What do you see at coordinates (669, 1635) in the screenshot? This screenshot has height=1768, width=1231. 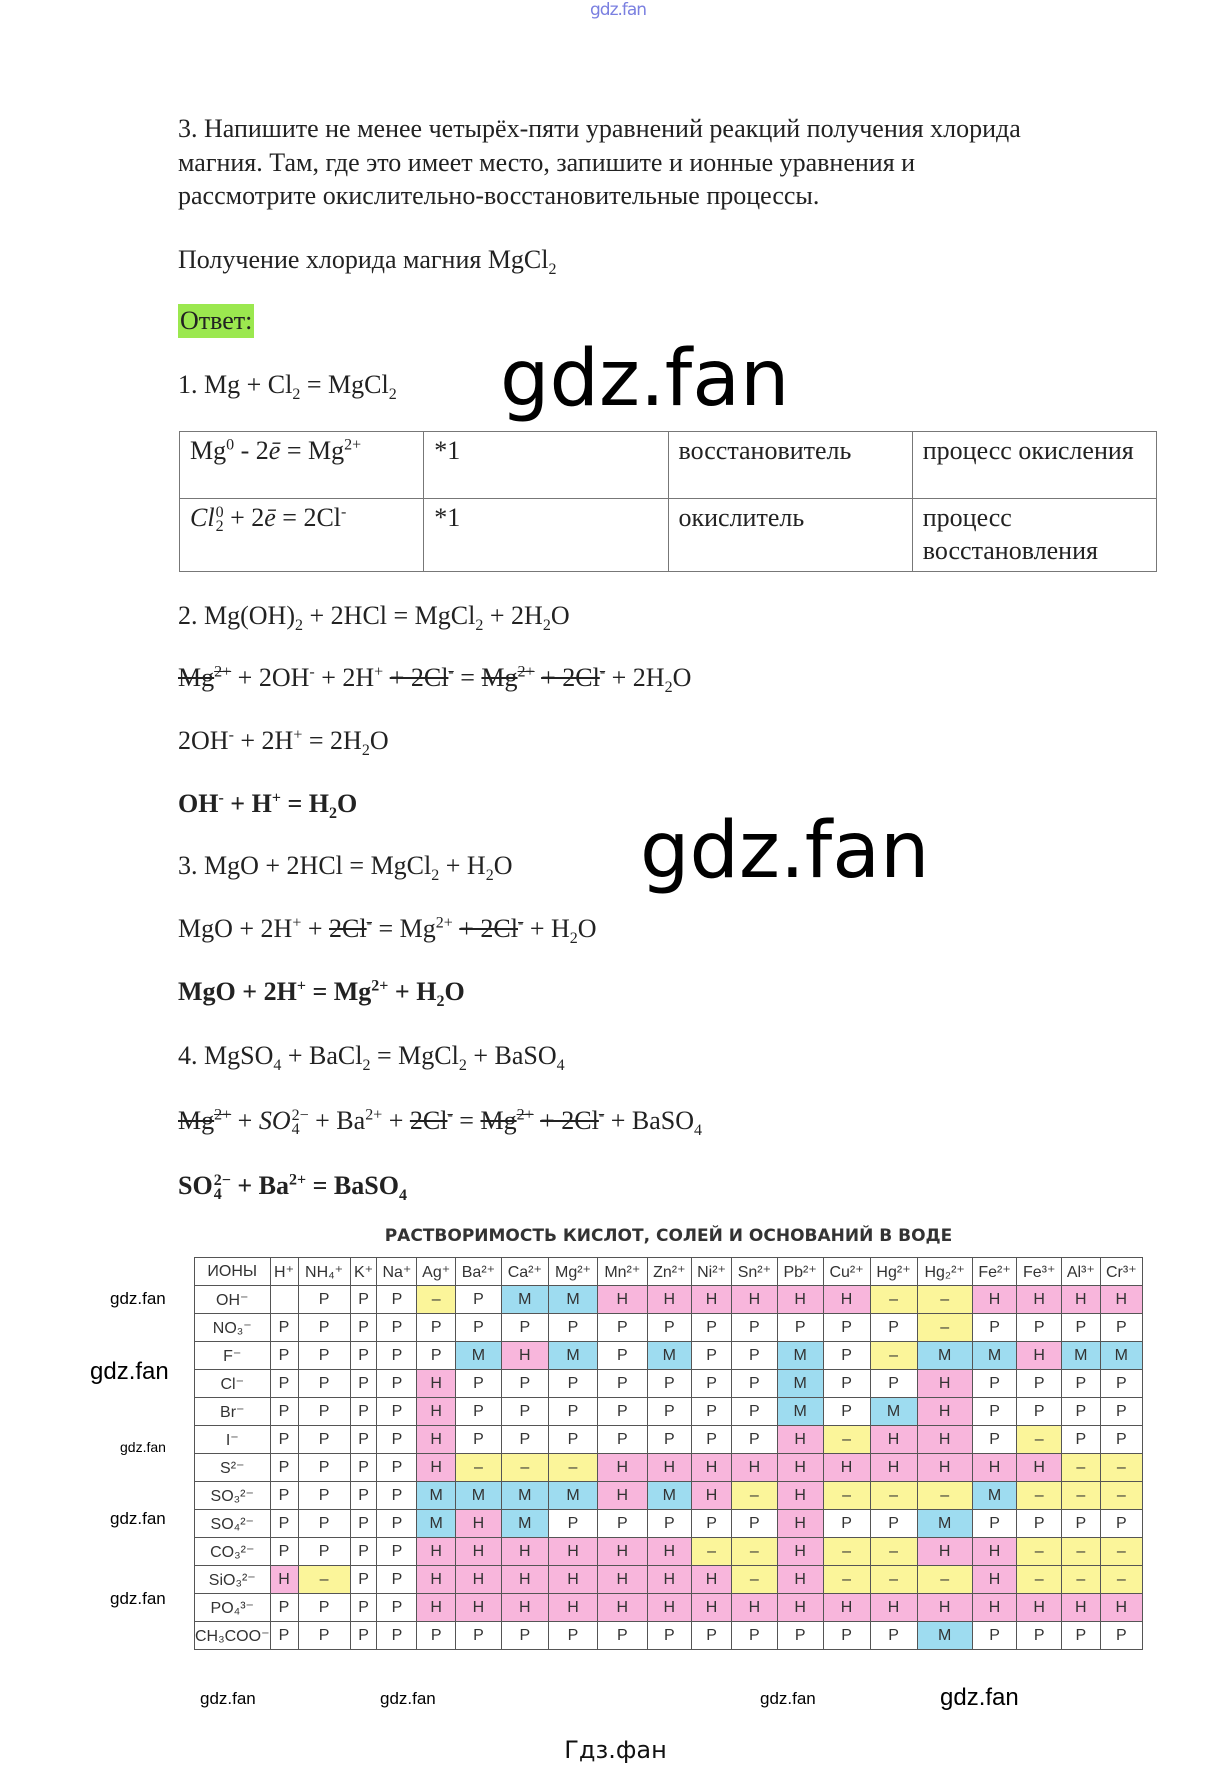 I see `anion-row: CH₃COO⁻ Р Р Р Р Р Р Р Р Р Р Р Р Р Р Р М Р Р Р Р` at bounding box center [669, 1635].